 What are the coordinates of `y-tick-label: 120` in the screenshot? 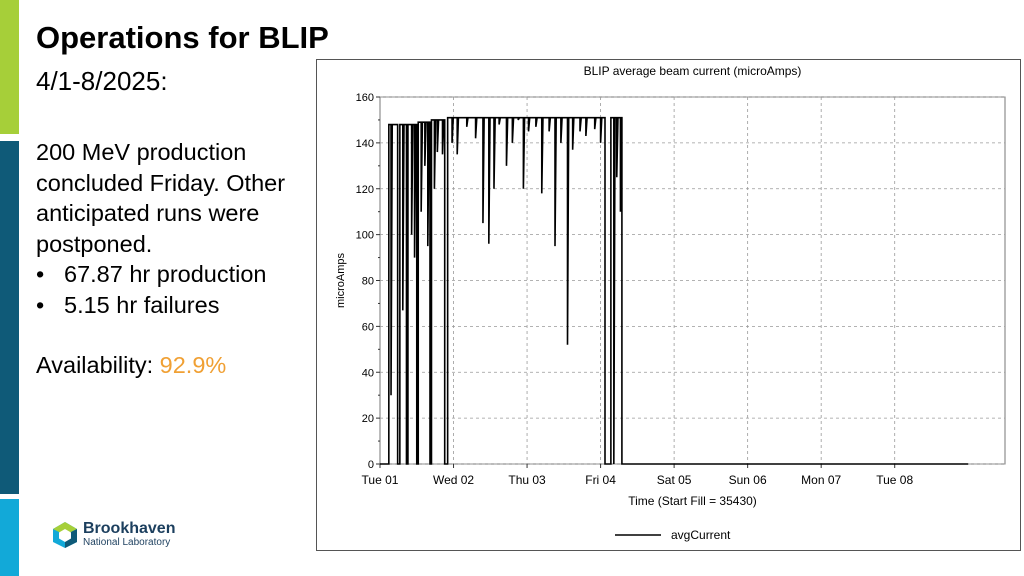 It's located at (365, 190).